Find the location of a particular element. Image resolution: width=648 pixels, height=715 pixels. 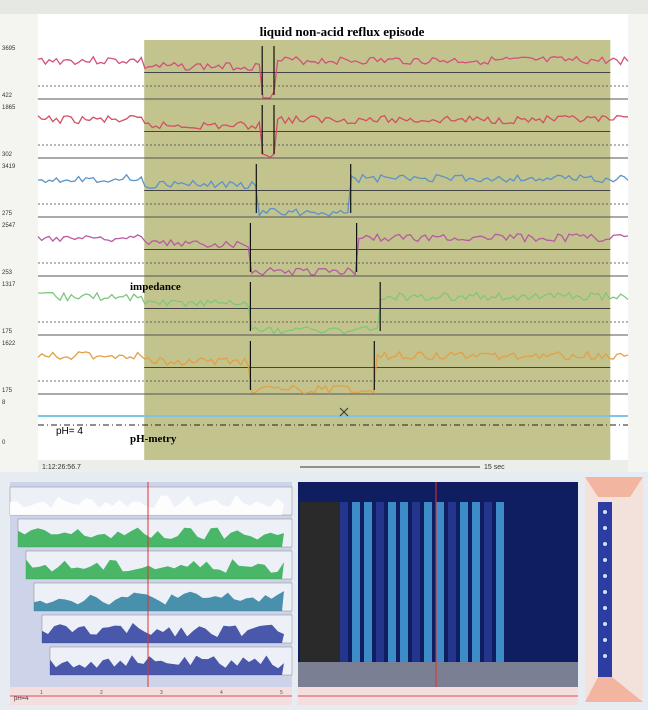

catheter is located at coordinates (605, 589).